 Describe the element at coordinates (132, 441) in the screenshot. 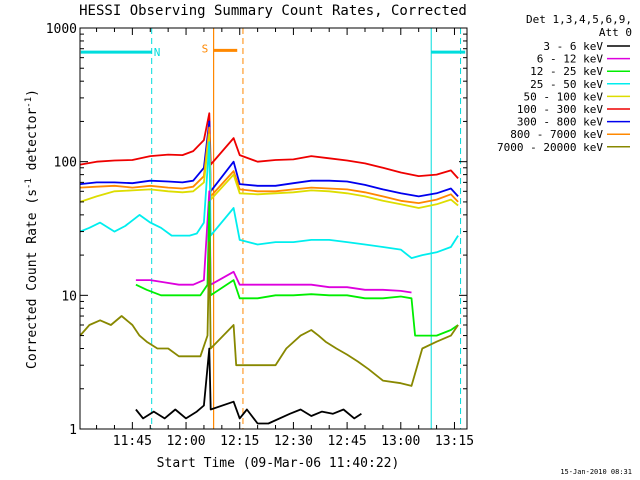

I see `x-tick-label: 11:45` at that location.